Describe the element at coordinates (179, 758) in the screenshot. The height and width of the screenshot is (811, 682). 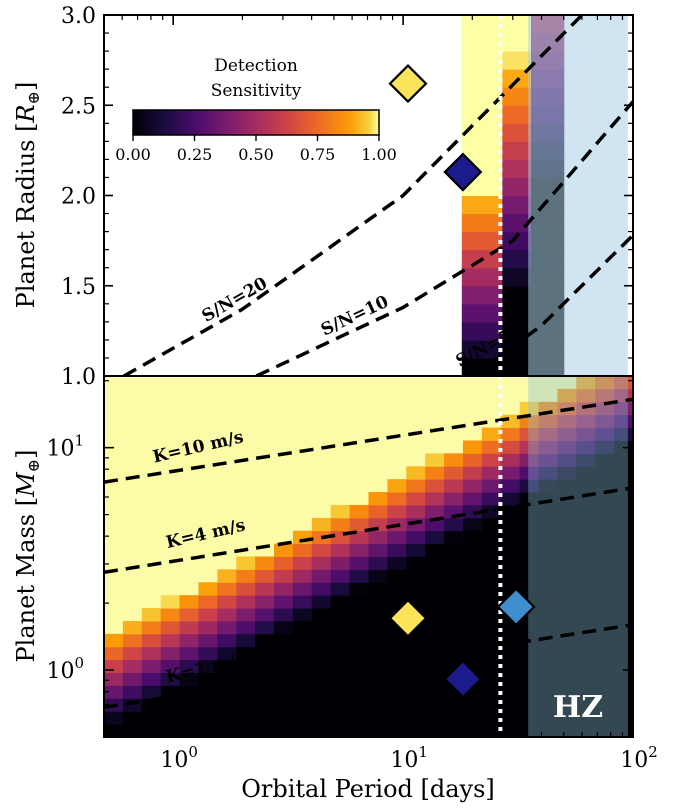
I see `x-tick-label: 10⁰` at that location.